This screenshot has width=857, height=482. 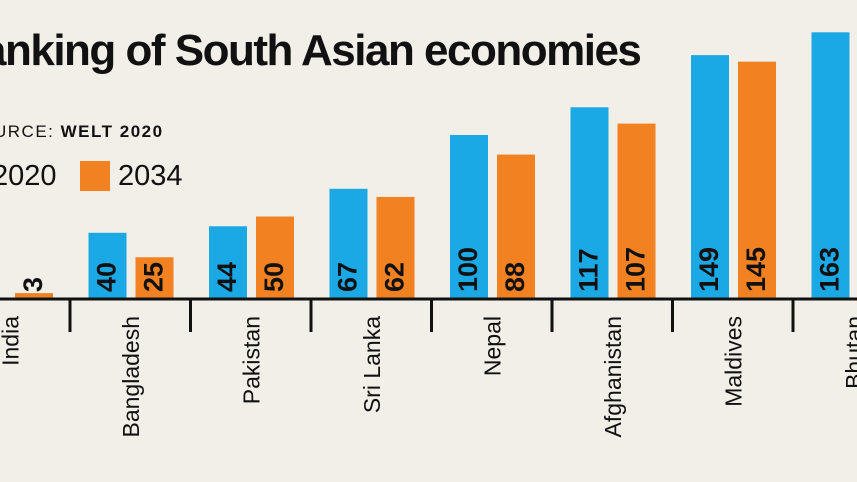 I want to click on bar-bangladesh-2020, so click(x=107, y=265).